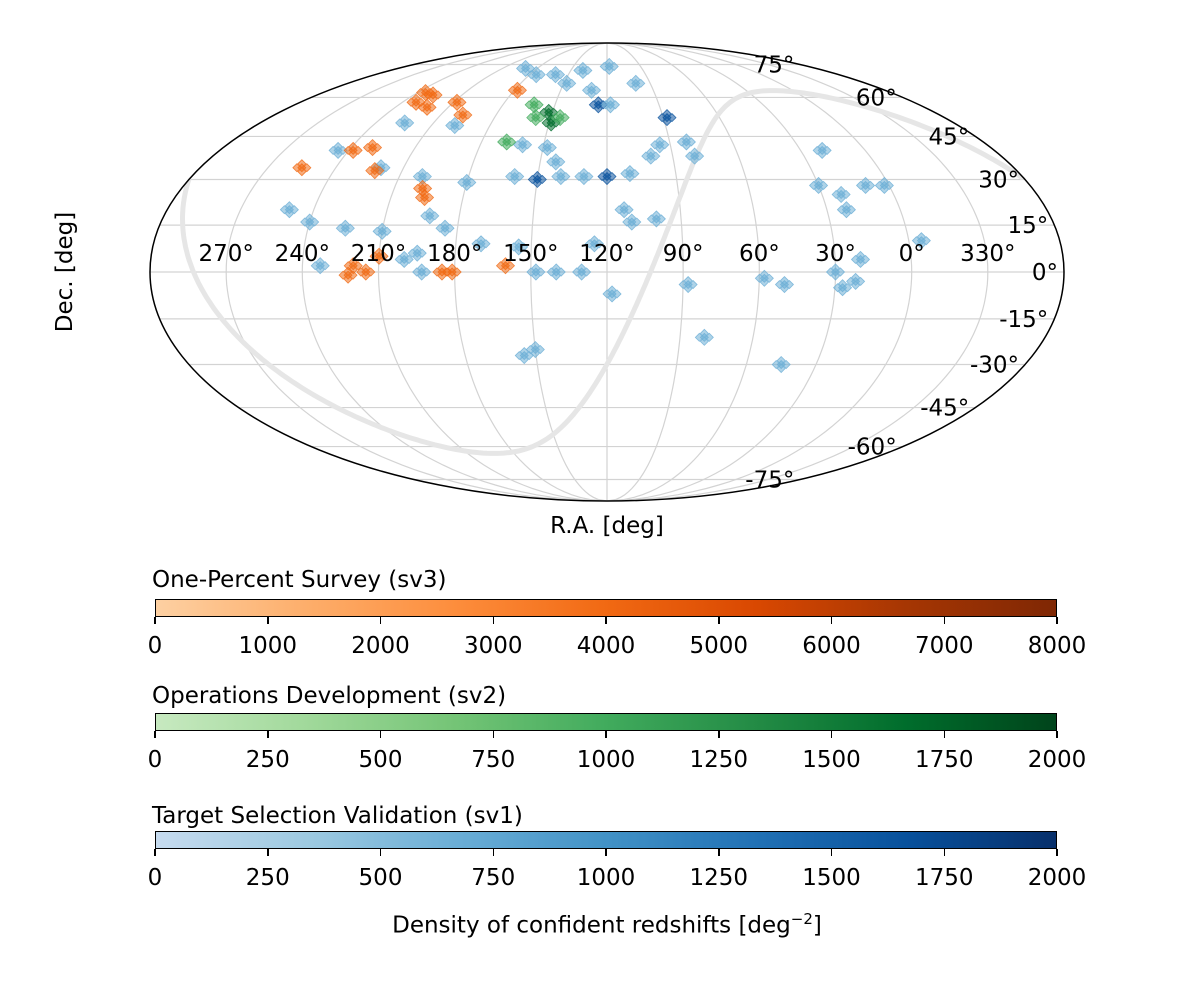 The height and width of the screenshot is (1000, 1200). Describe the element at coordinates (998, 180) in the screenshot. I see `dec-tick-label: 30°` at that location.